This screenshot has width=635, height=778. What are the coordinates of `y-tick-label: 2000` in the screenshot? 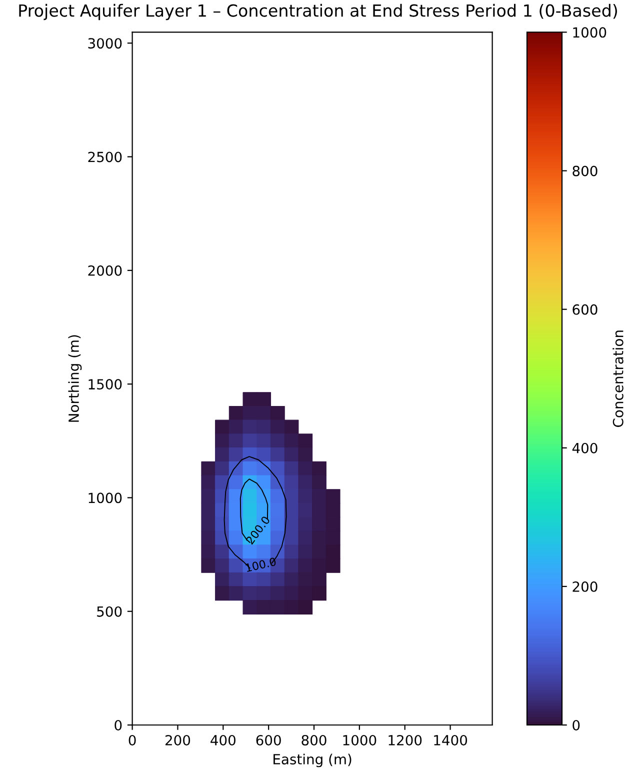 It's located at (105, 270).